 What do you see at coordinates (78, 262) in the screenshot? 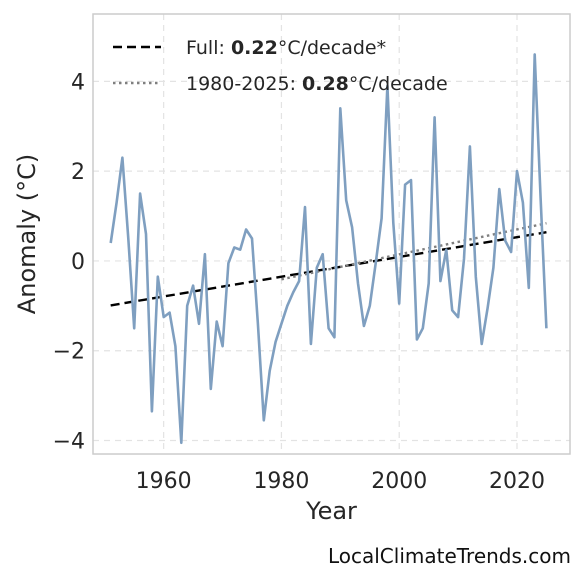
I see `y-tick-label: 0` at bounding box center [78, 262].